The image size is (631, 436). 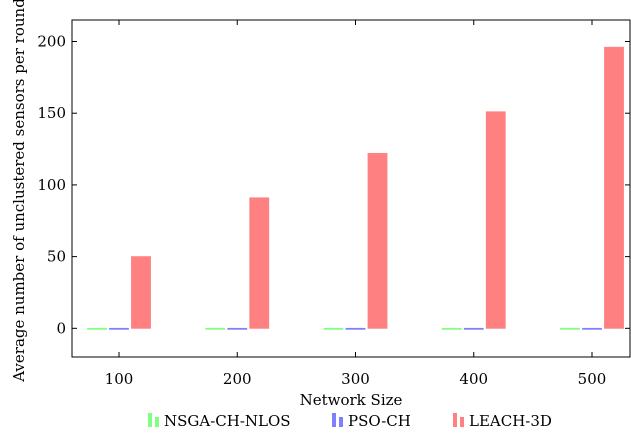 I want to click on x-tick-label: 300, so click(x=355, y=379).